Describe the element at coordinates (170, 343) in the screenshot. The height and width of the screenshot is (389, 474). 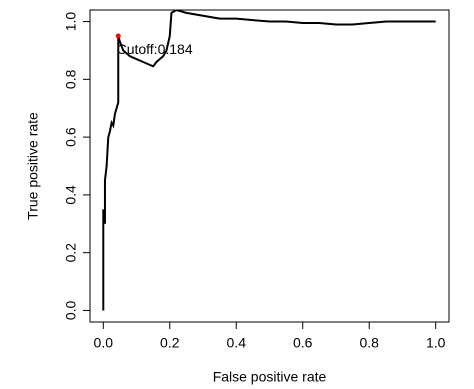
I see `x-tick-label: 0.2` at that location.